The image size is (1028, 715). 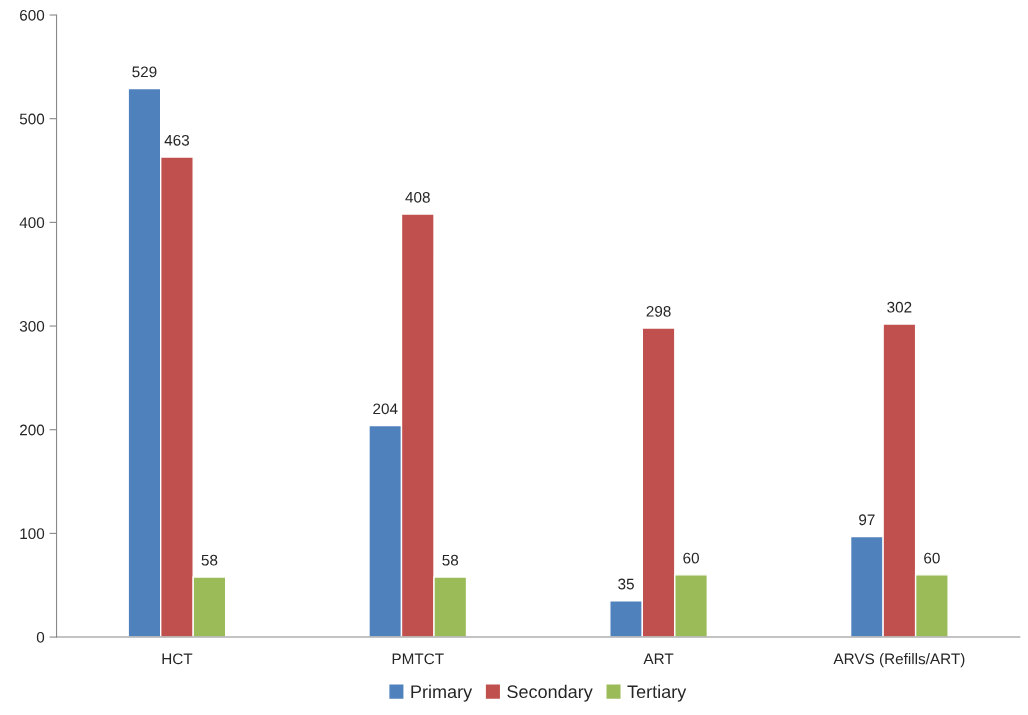 What do you see at coordinates (658, 311) in the screenshot?
I see `data-label: 298` at bounding box center [658, 311].